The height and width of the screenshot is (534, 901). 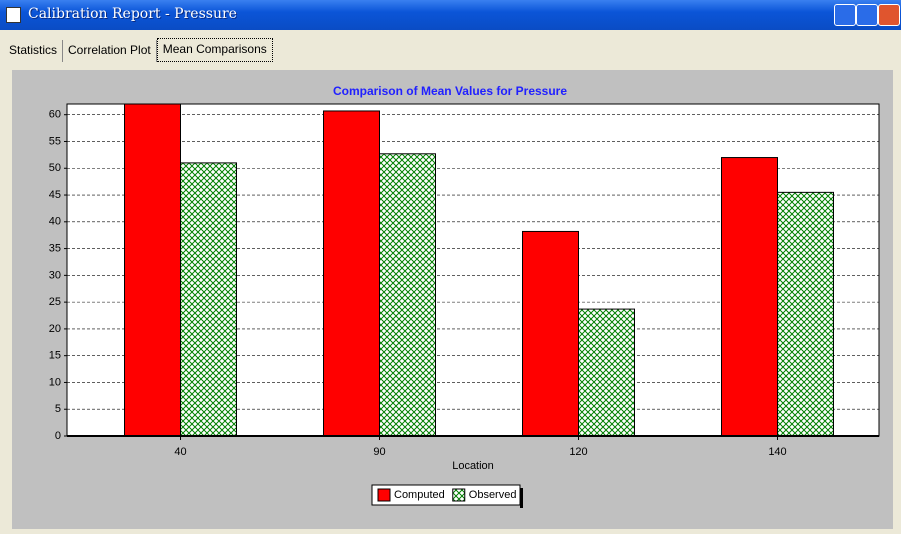 I want to click on window-icon, so click(x=13, y=15).